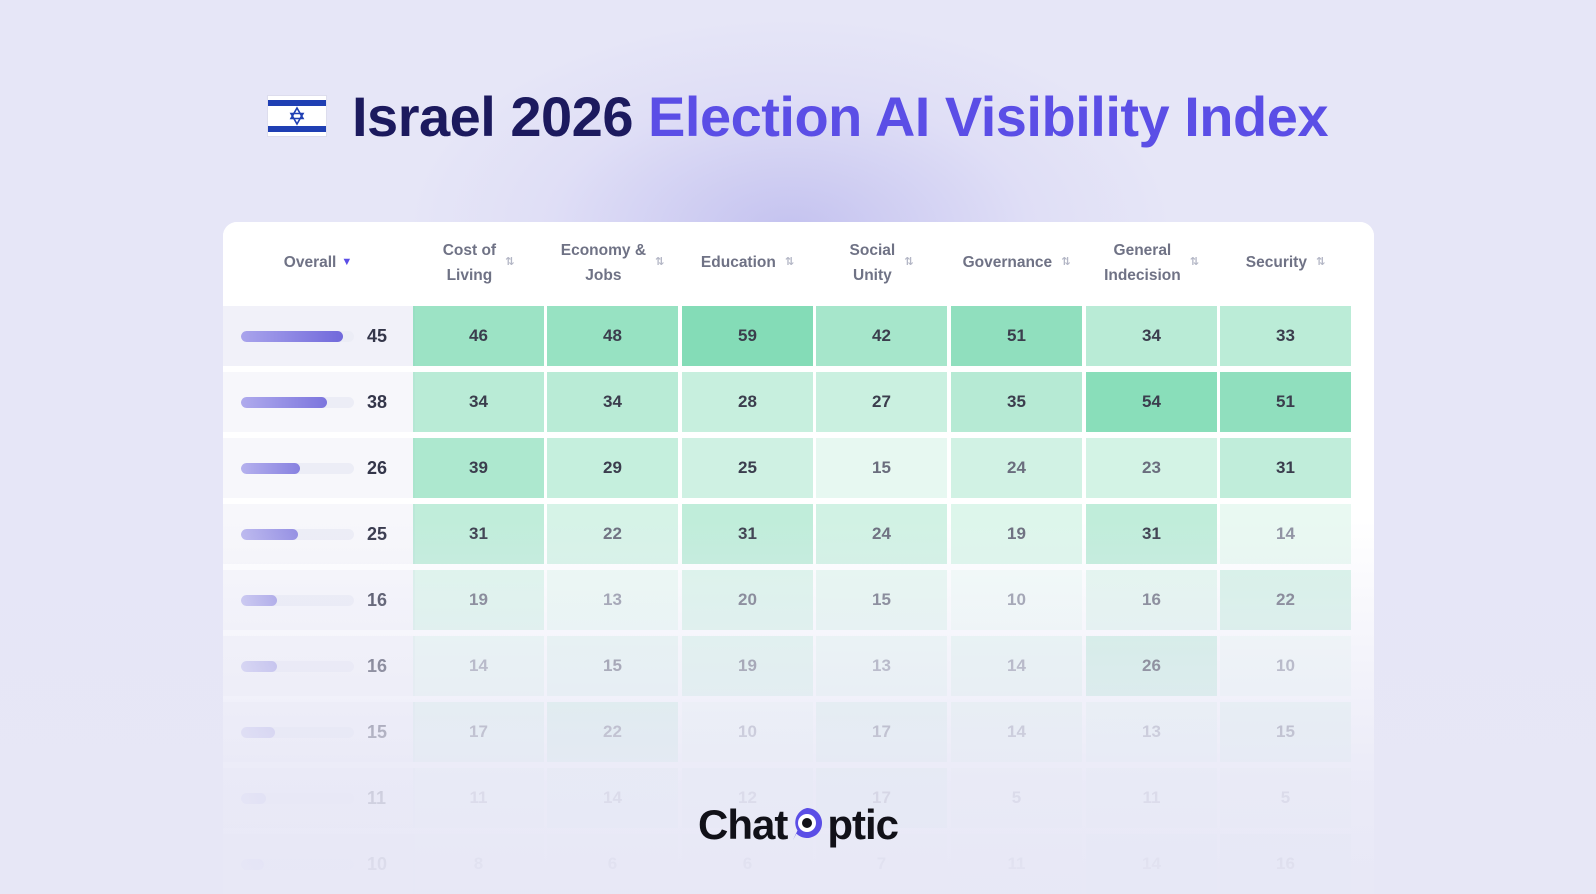 The height and width of the screenshot is (894, 1596). I want to click on score-cell: 26, so click(1151, 666).